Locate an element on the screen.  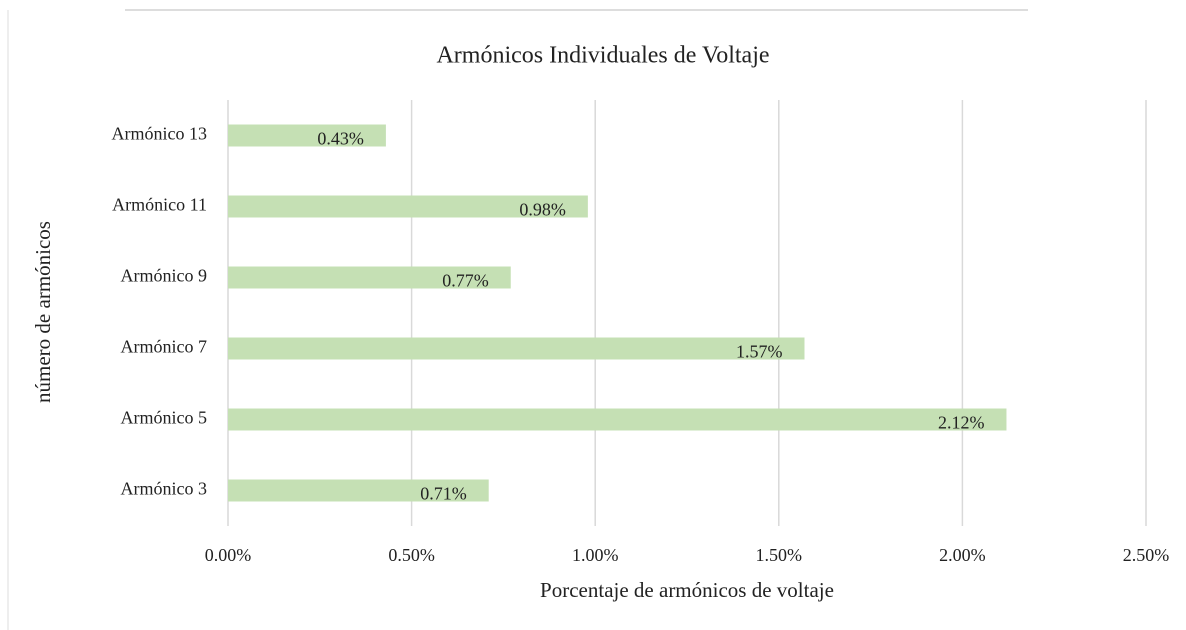
data-label: 0.71% is located at coordinates (443, 494).